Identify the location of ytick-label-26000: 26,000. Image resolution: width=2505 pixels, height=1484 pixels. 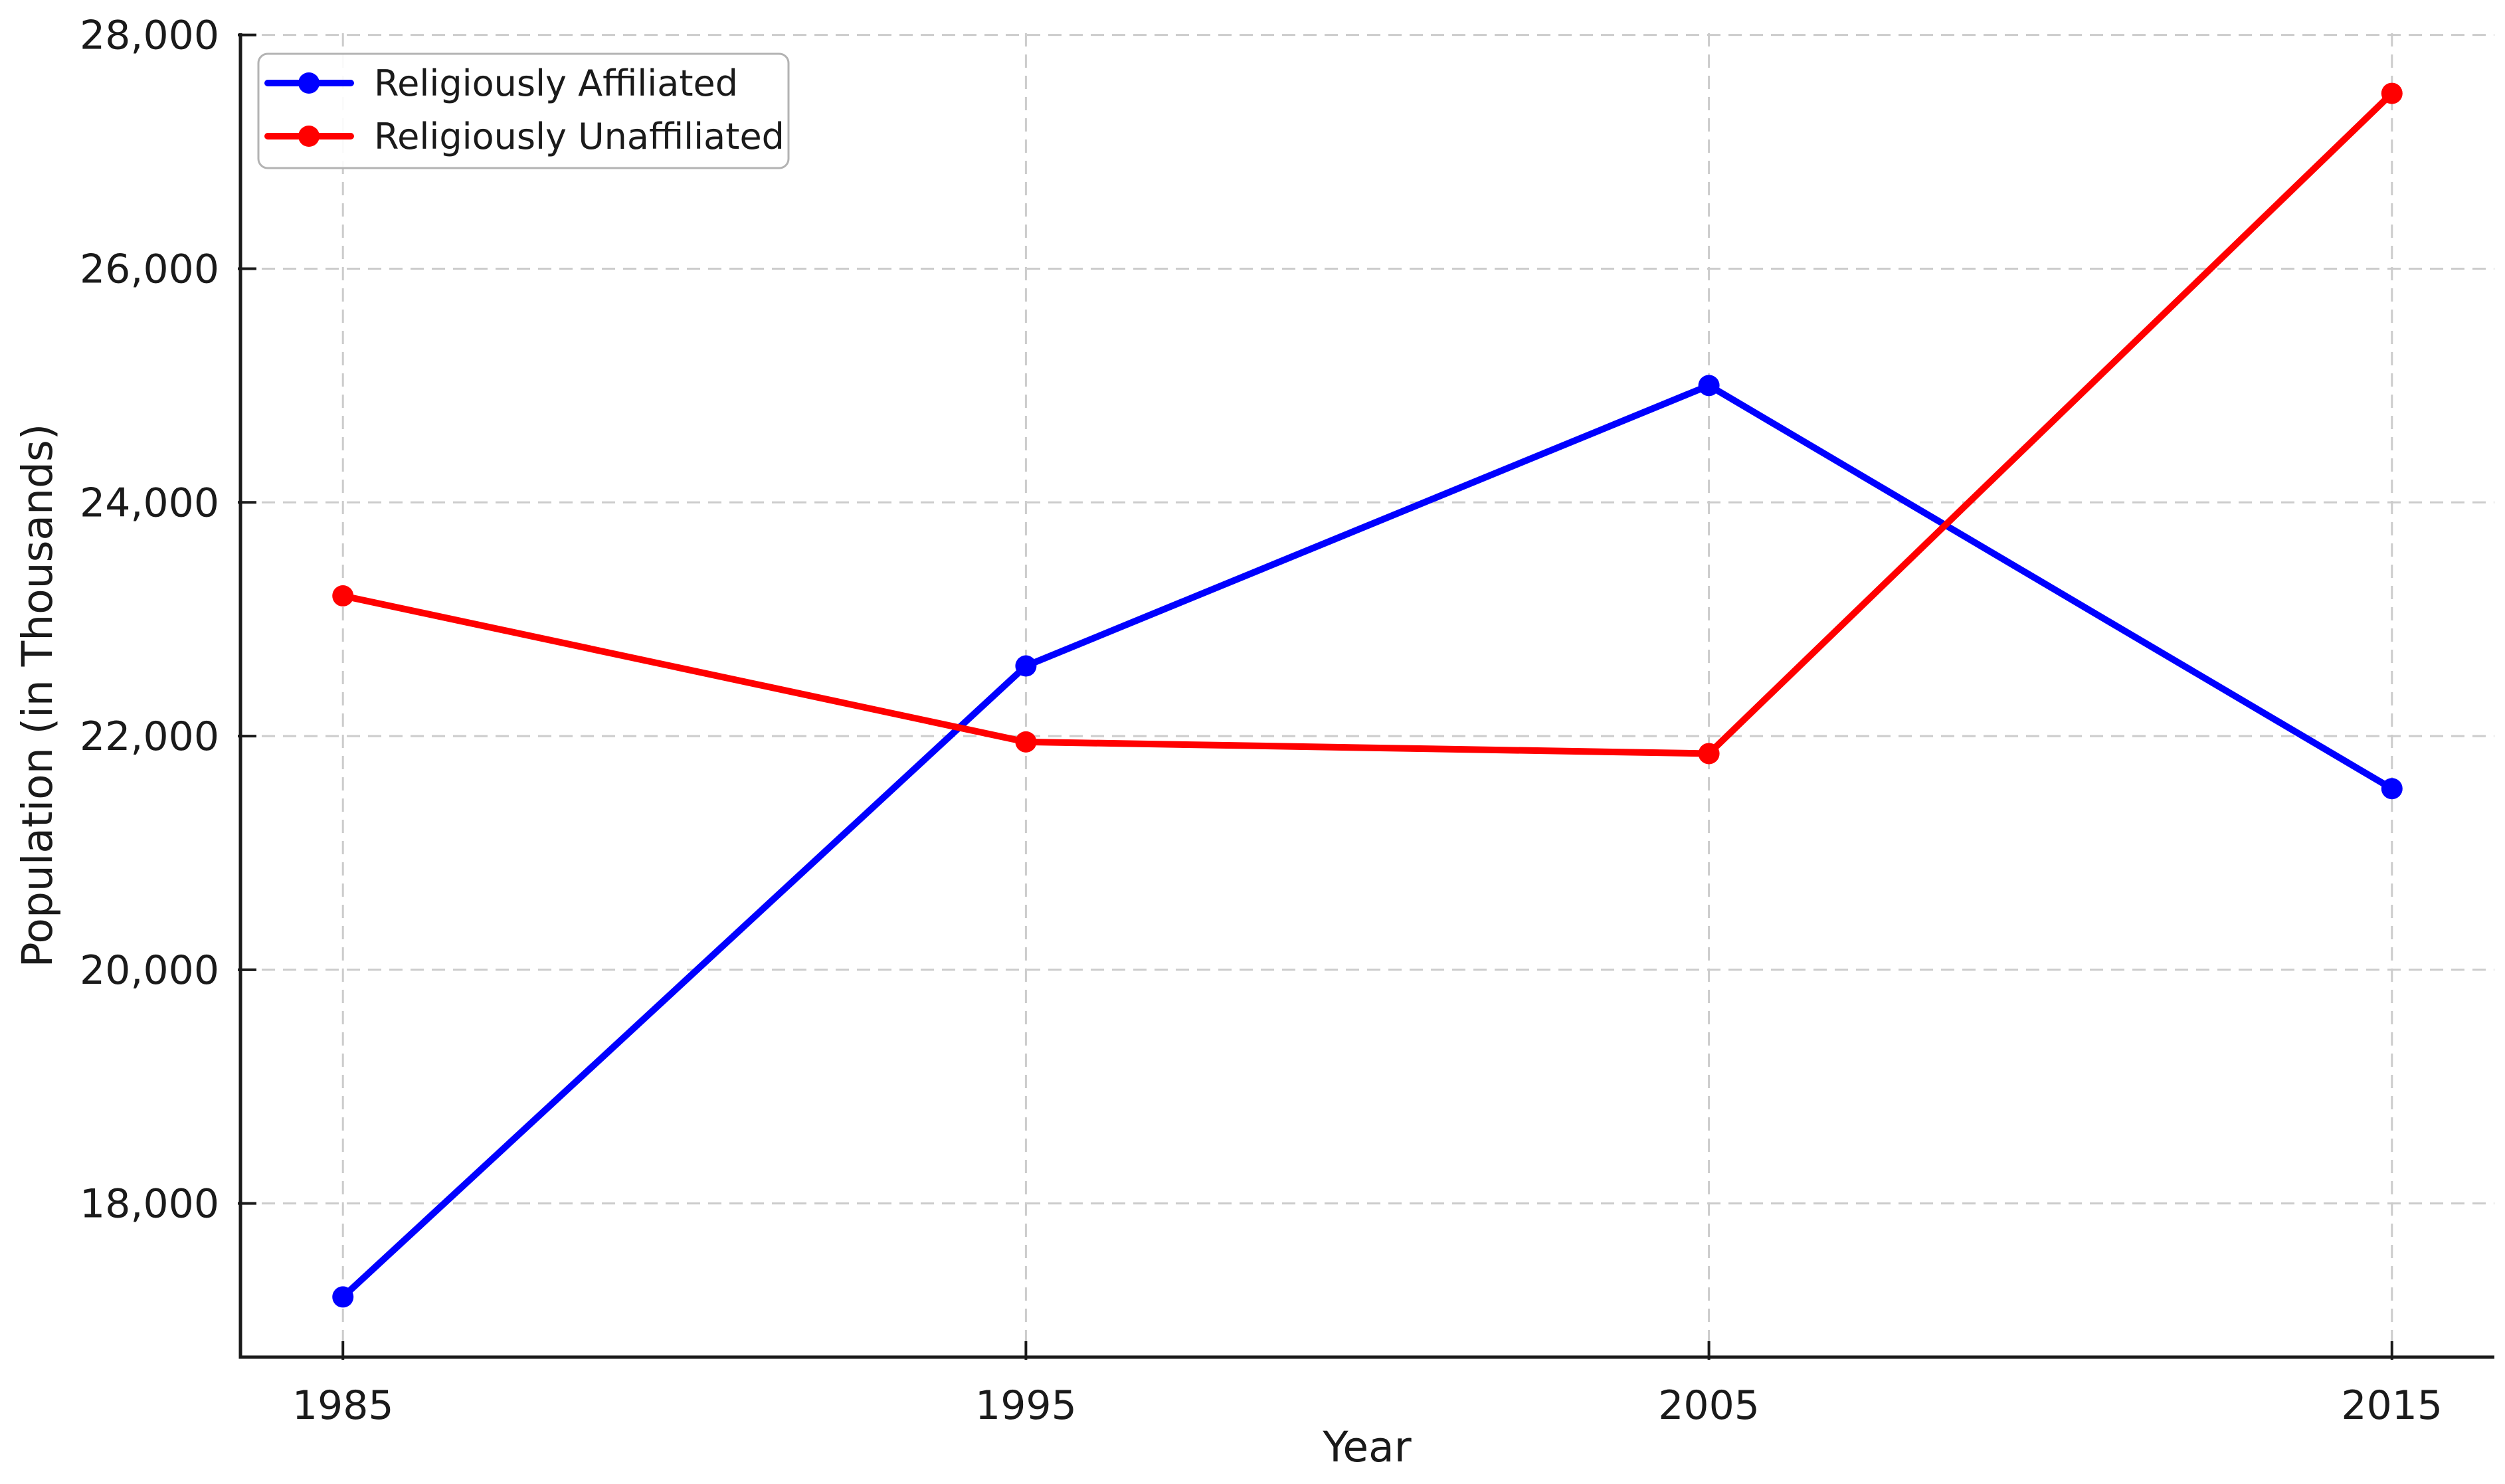
(149, 269).